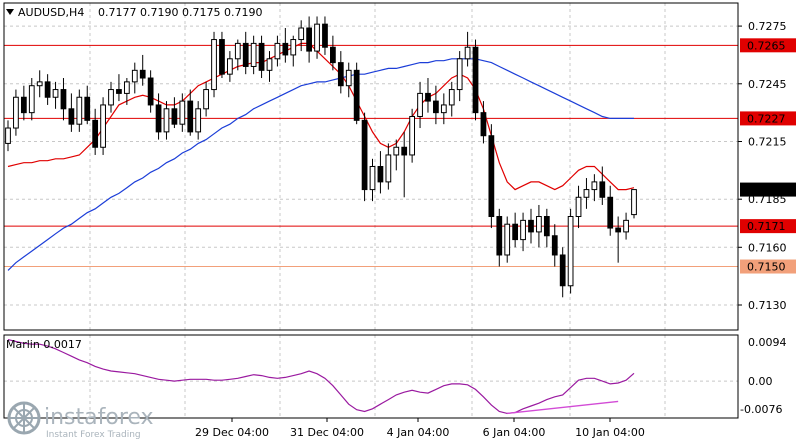 Image resolution: width=798 pixels, height=443 pixels. What do you see at coordinates (232, 432) in the screenshot?
I see `x-tick-label: 29 Dec 04:00` at bounding box center [232, 432].